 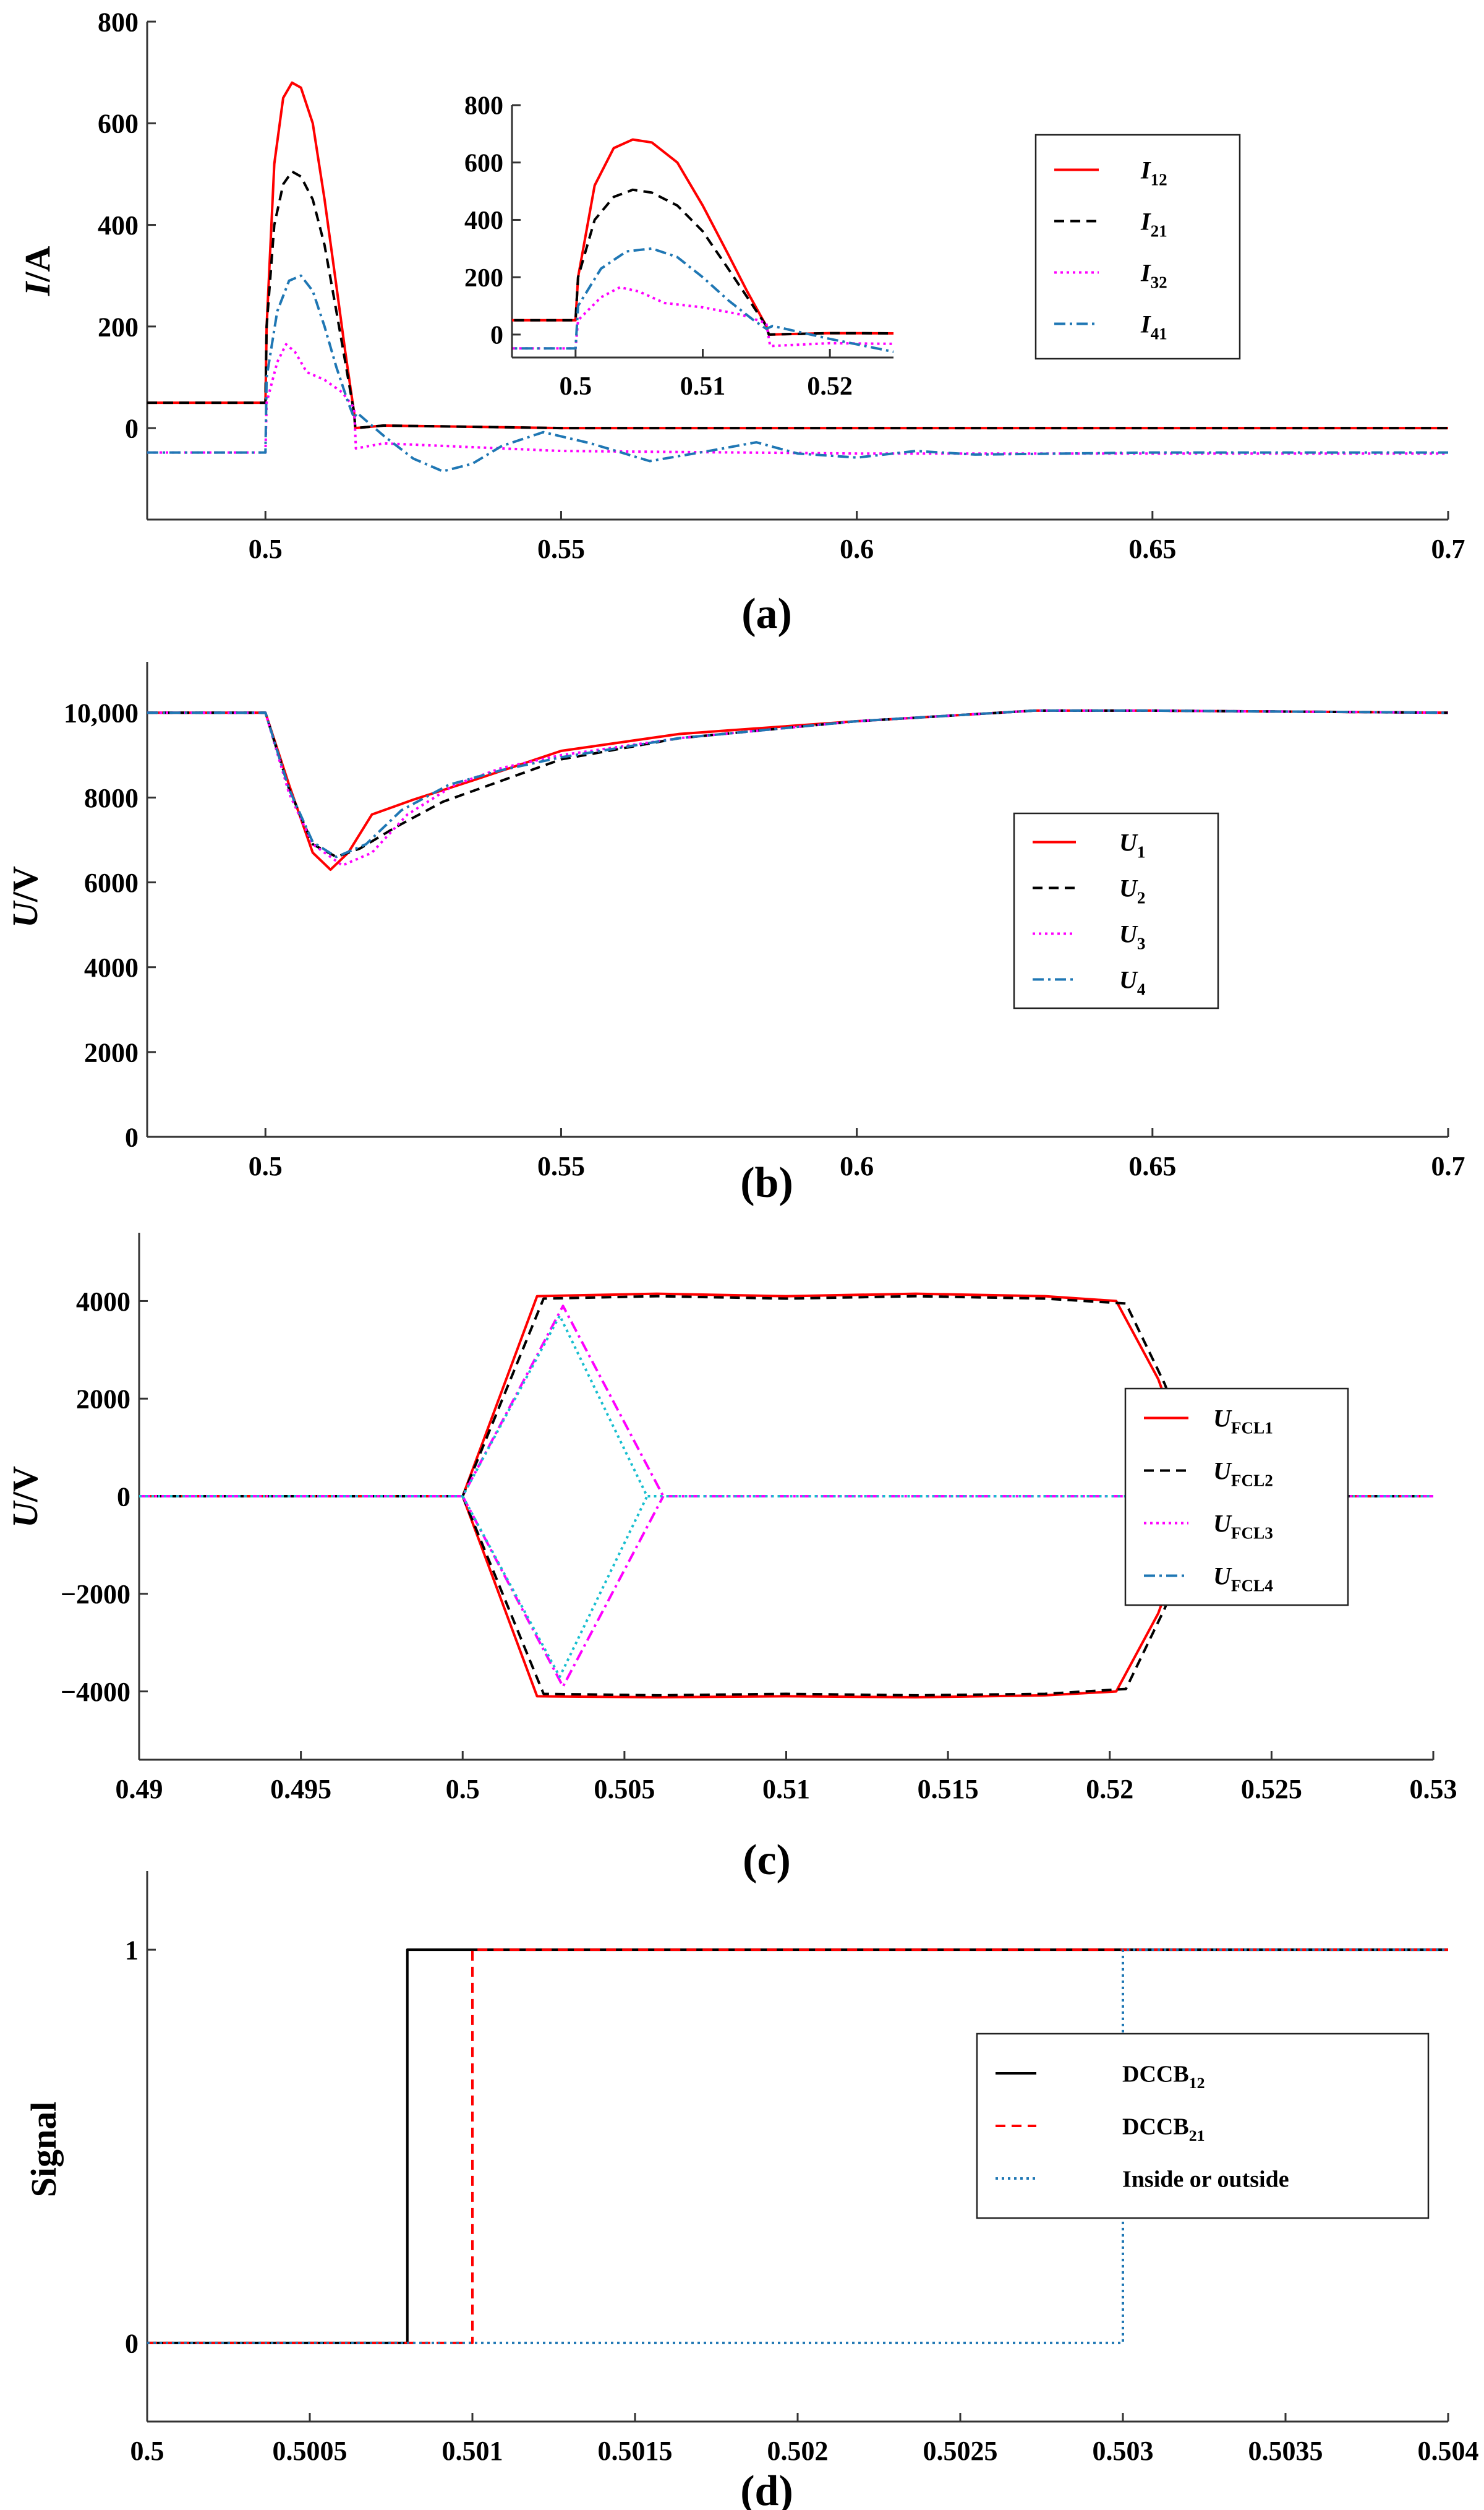 I want to click on panel-a-y-tick-label: 200, so click(x=118, y=327).